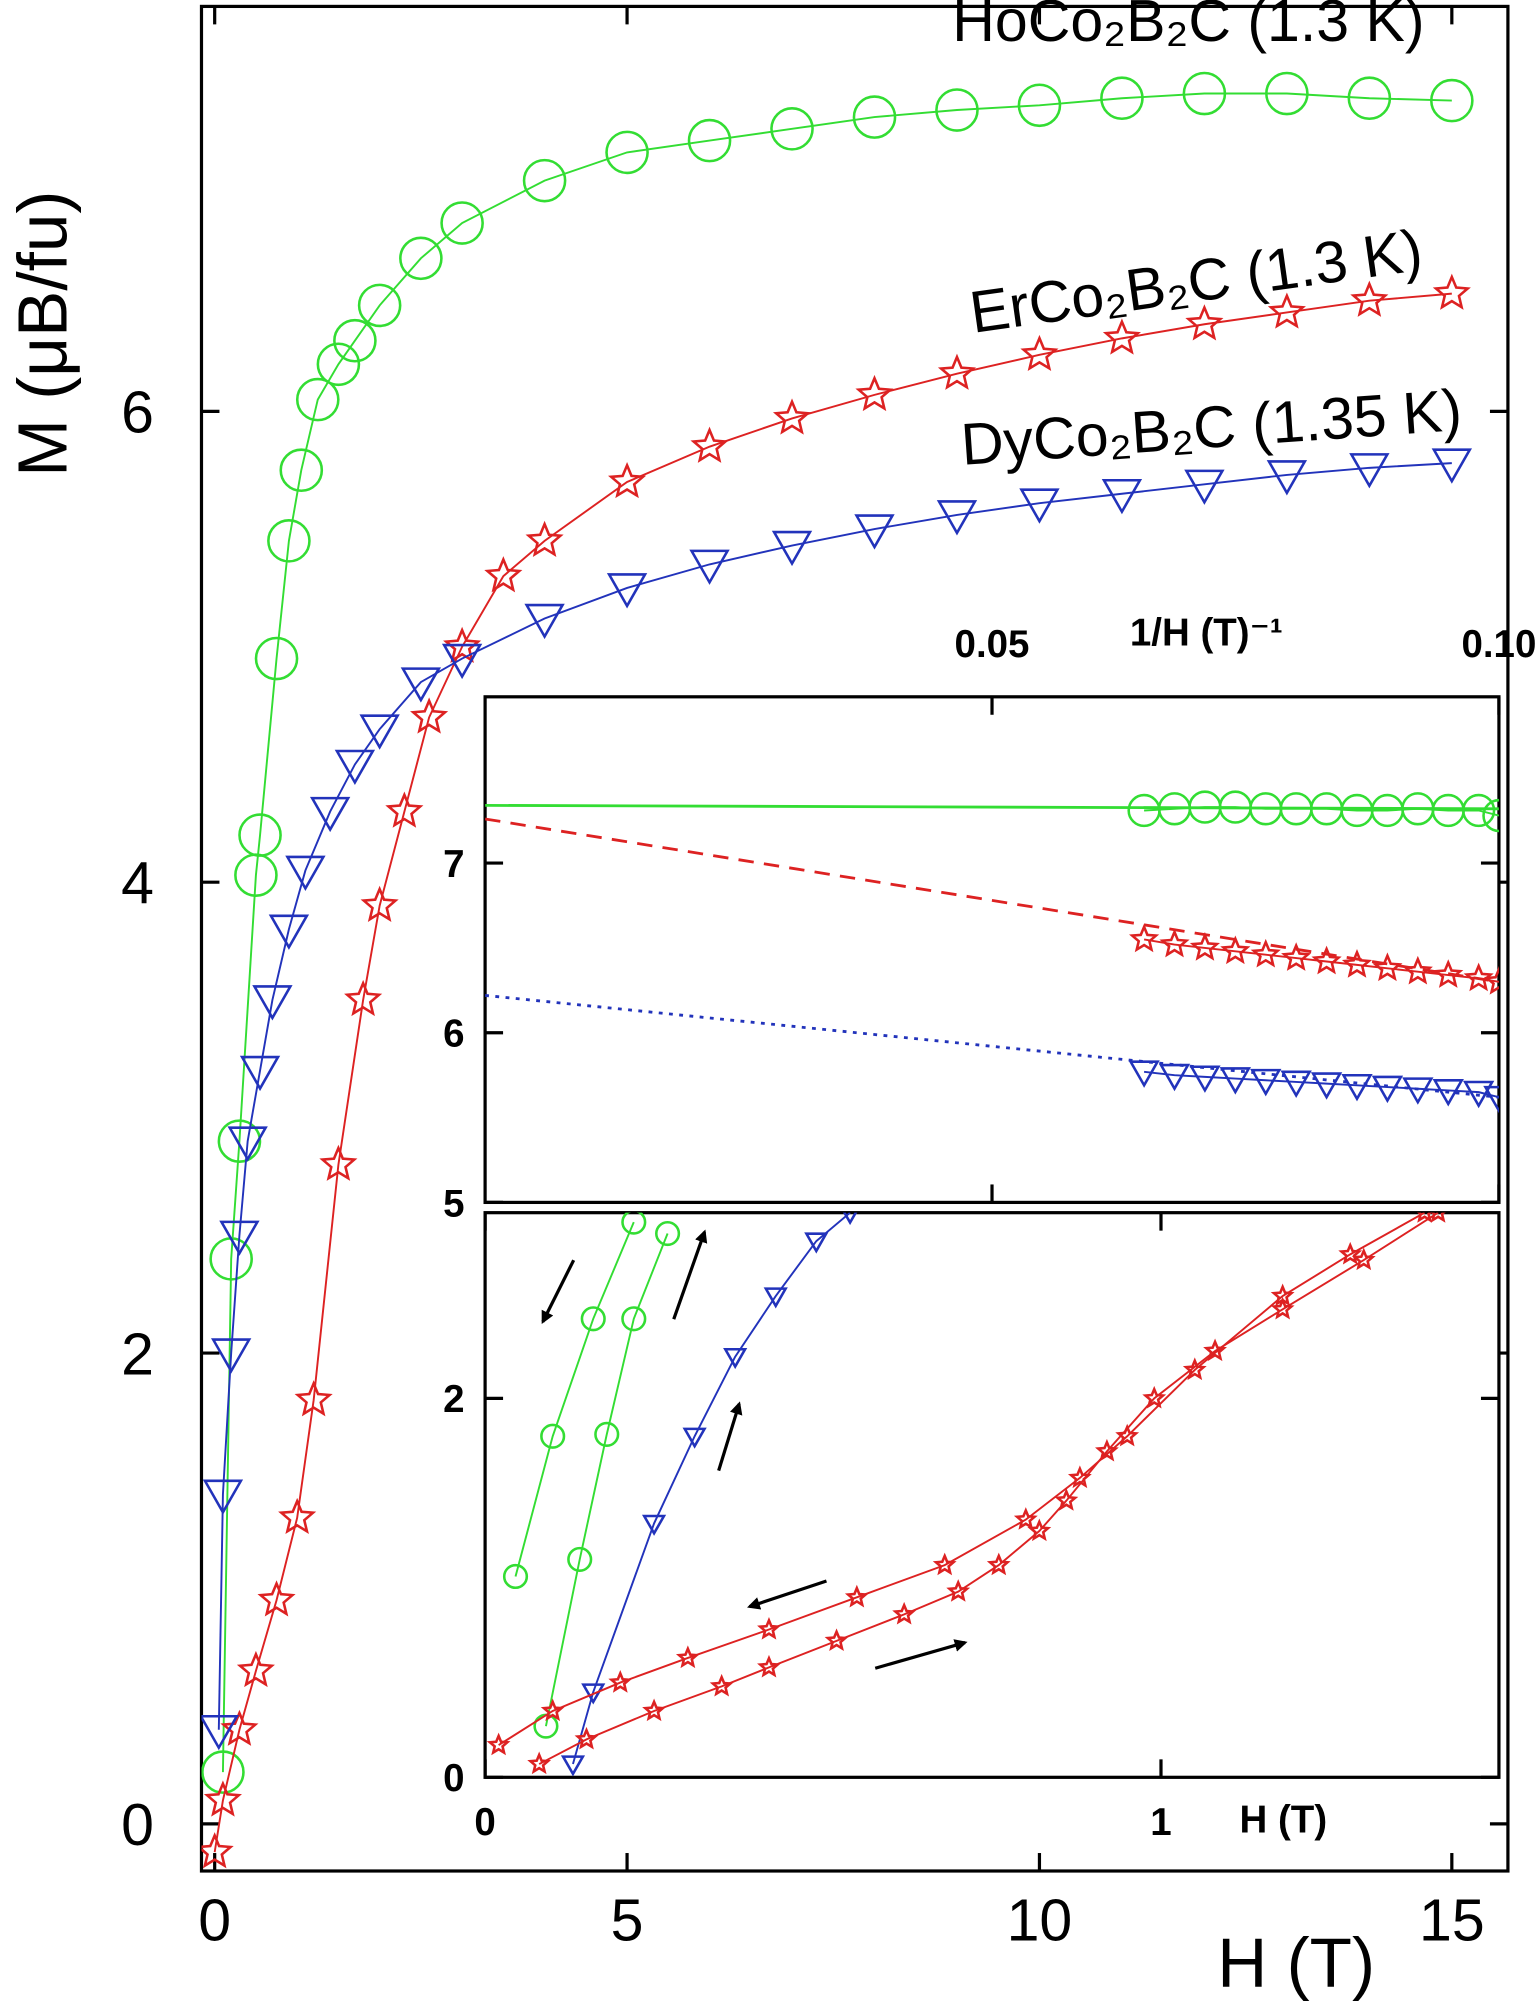 This screenshot has height=2016, width=1540. What do you see at coordinates (453, 1034) in the screenshot?
I see `y-tick-label: 6` at bounding box center [453, 1034].